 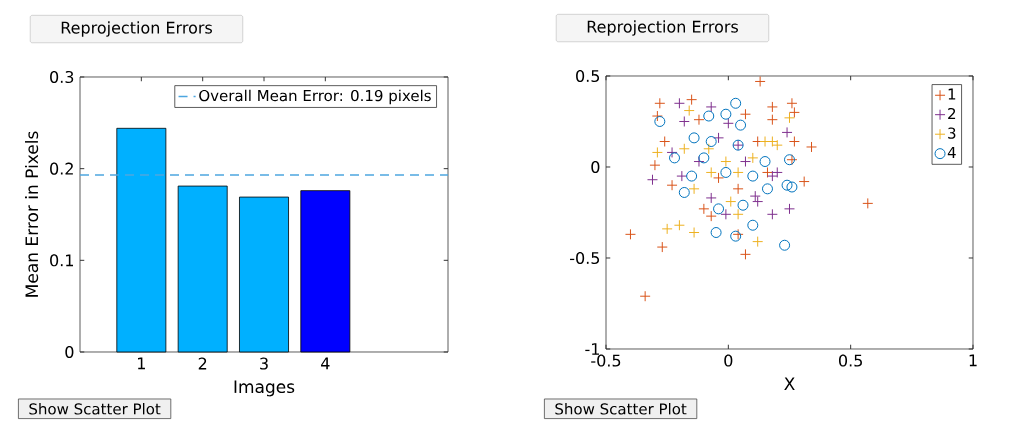 I want to click on legend-label: 3, so click(x=952, y=133).